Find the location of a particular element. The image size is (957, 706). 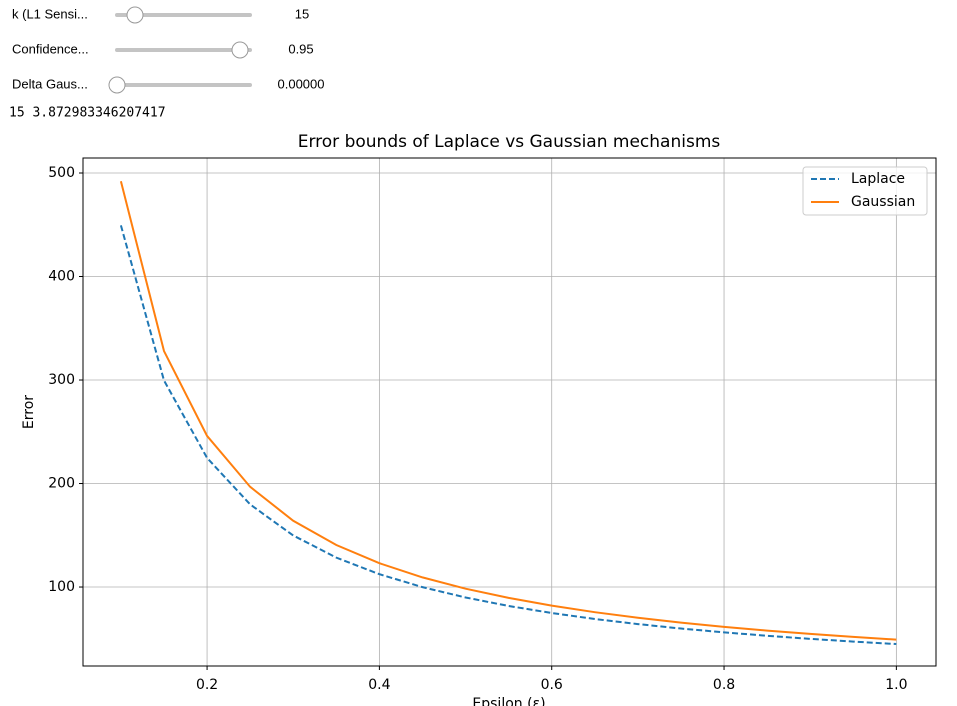

x-tick-label: 0.8 is located at coordinates (724, 685).